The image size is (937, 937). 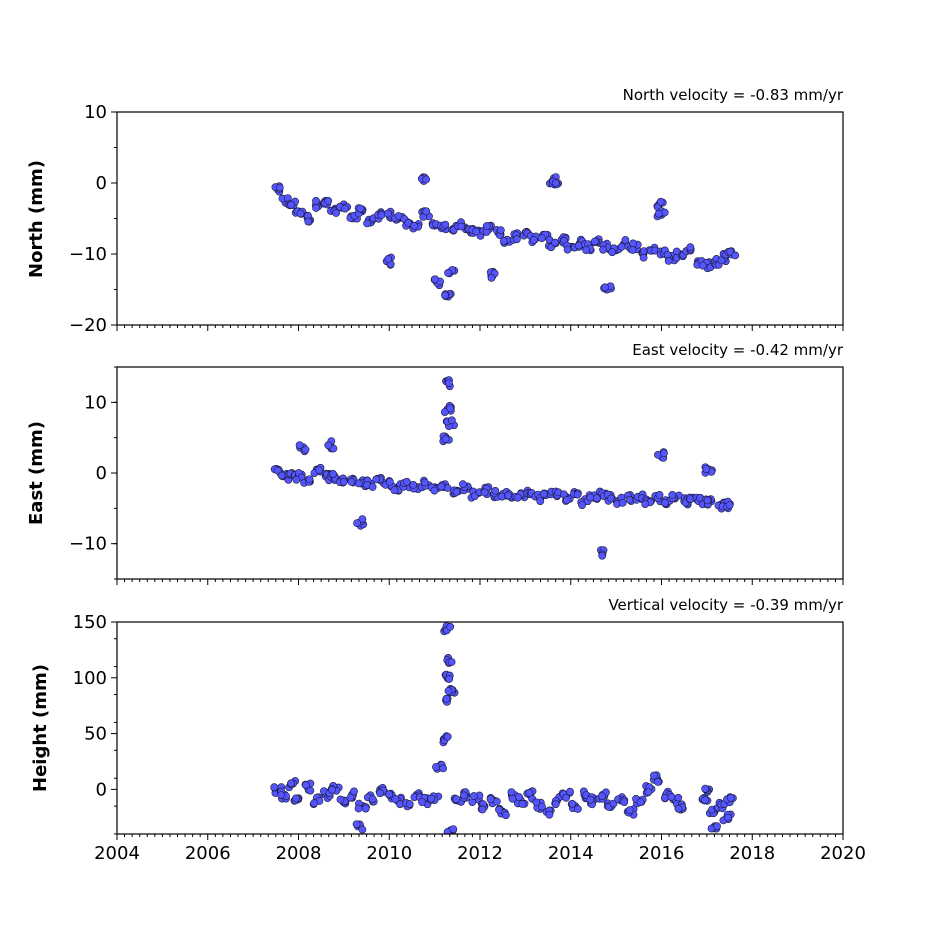 I want to click on height-y-axis-label: Height (mm), so click(x=40, y=728).